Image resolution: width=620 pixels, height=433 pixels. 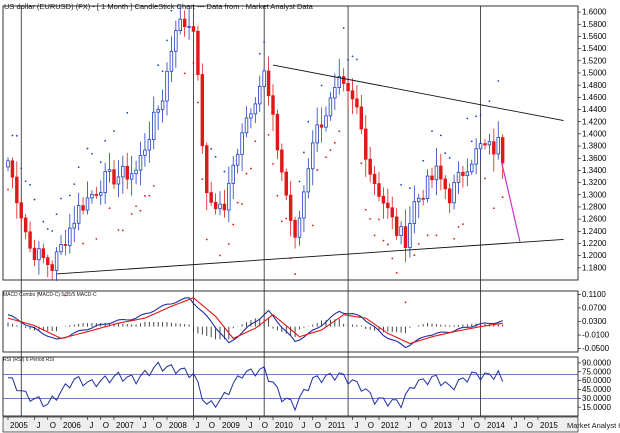 What do you see at coordinates (594, 308) in the screenshot?
I see `macd-tick-label: 0.0700` at bounding box center [594, 308].